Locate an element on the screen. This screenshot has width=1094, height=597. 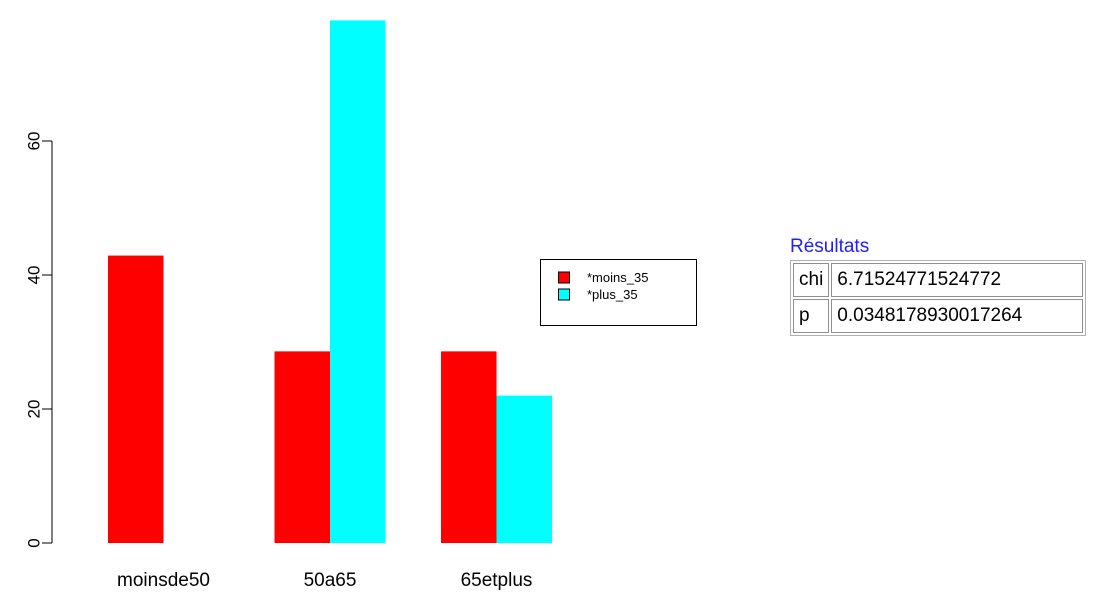
bar-moinsde50-moins35 is located at coordinates (136, 399).